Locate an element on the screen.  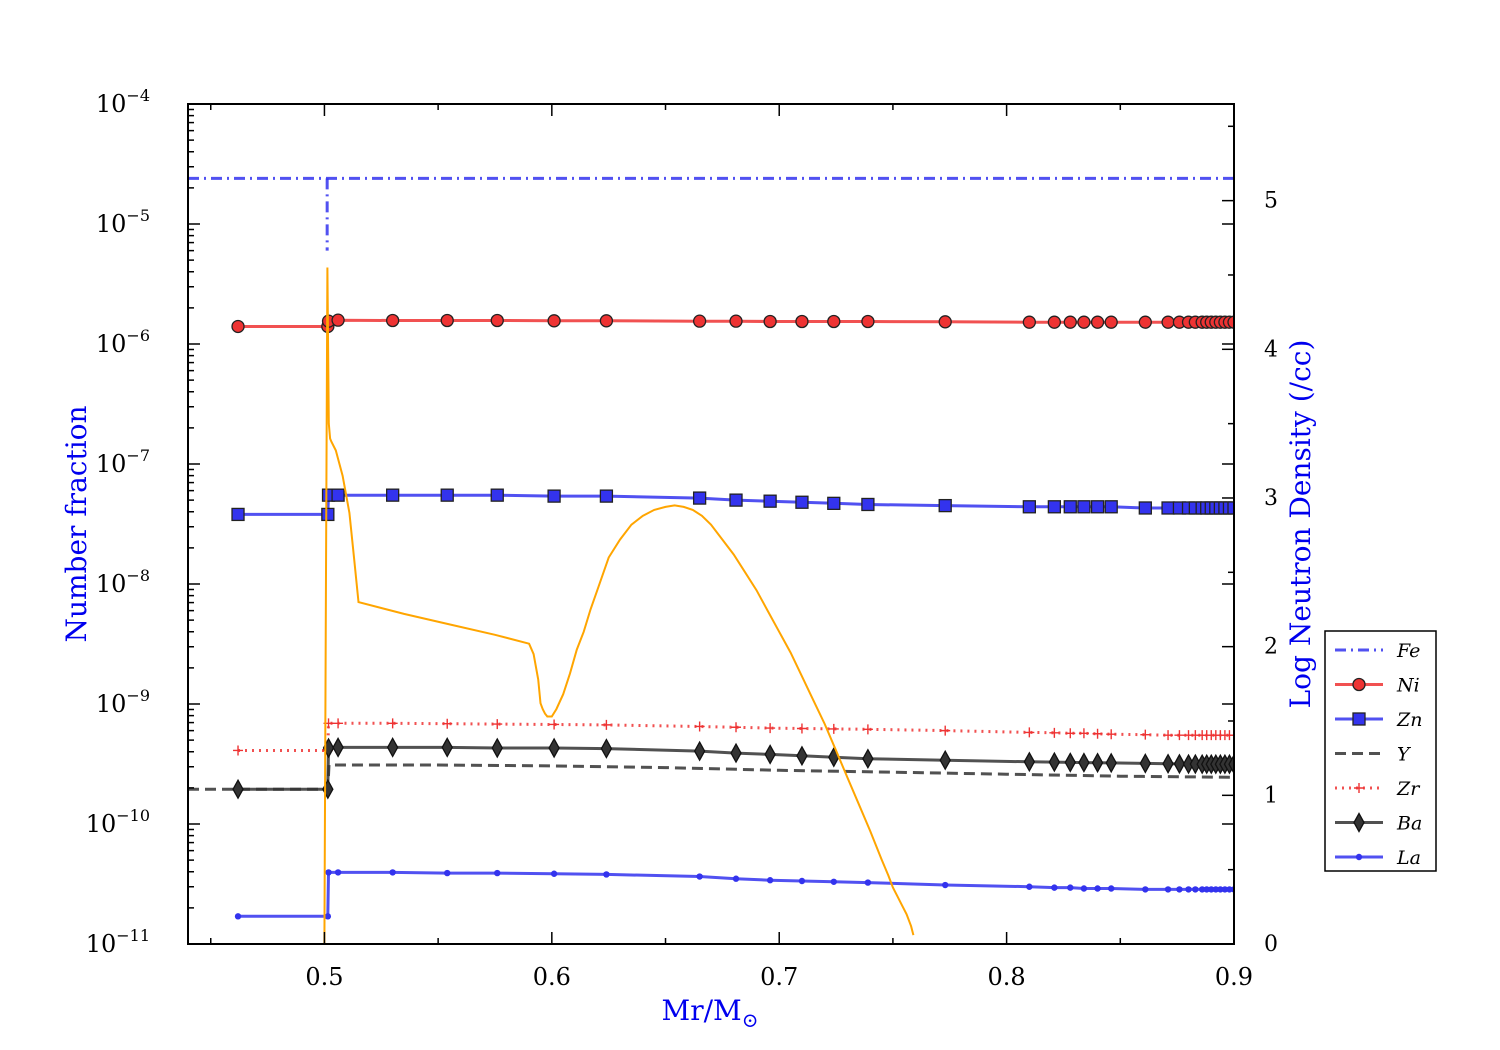
x-tick-label: 0.6 is located at coordinates (552, 977).